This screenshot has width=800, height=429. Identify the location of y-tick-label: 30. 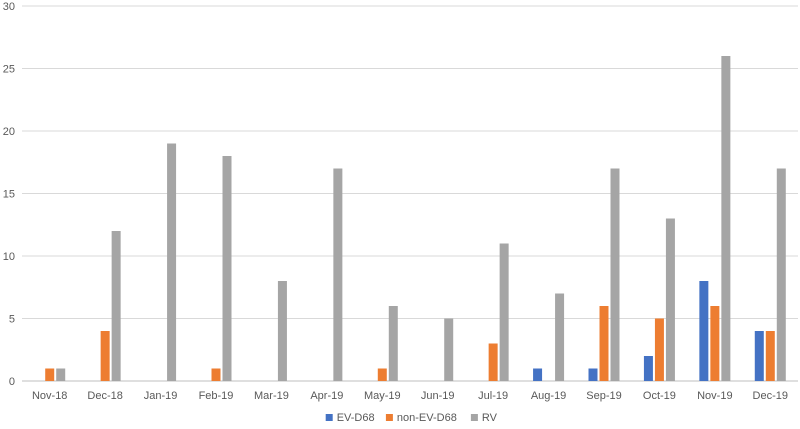
(9, 7).